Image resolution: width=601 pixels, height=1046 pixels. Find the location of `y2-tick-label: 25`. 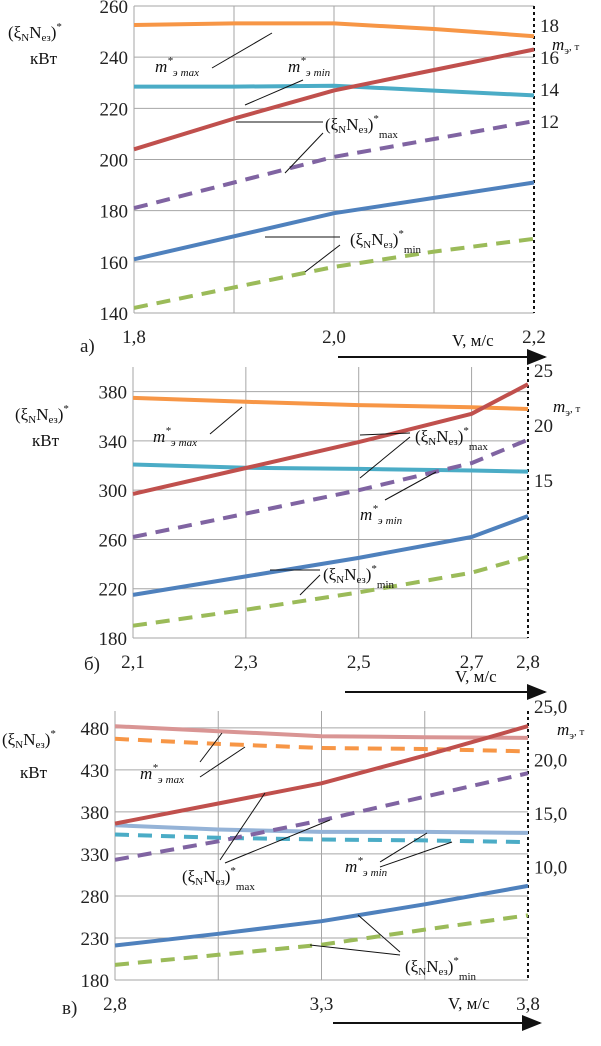

y2-tick-label: 25 is located at coordinates (543, 371).